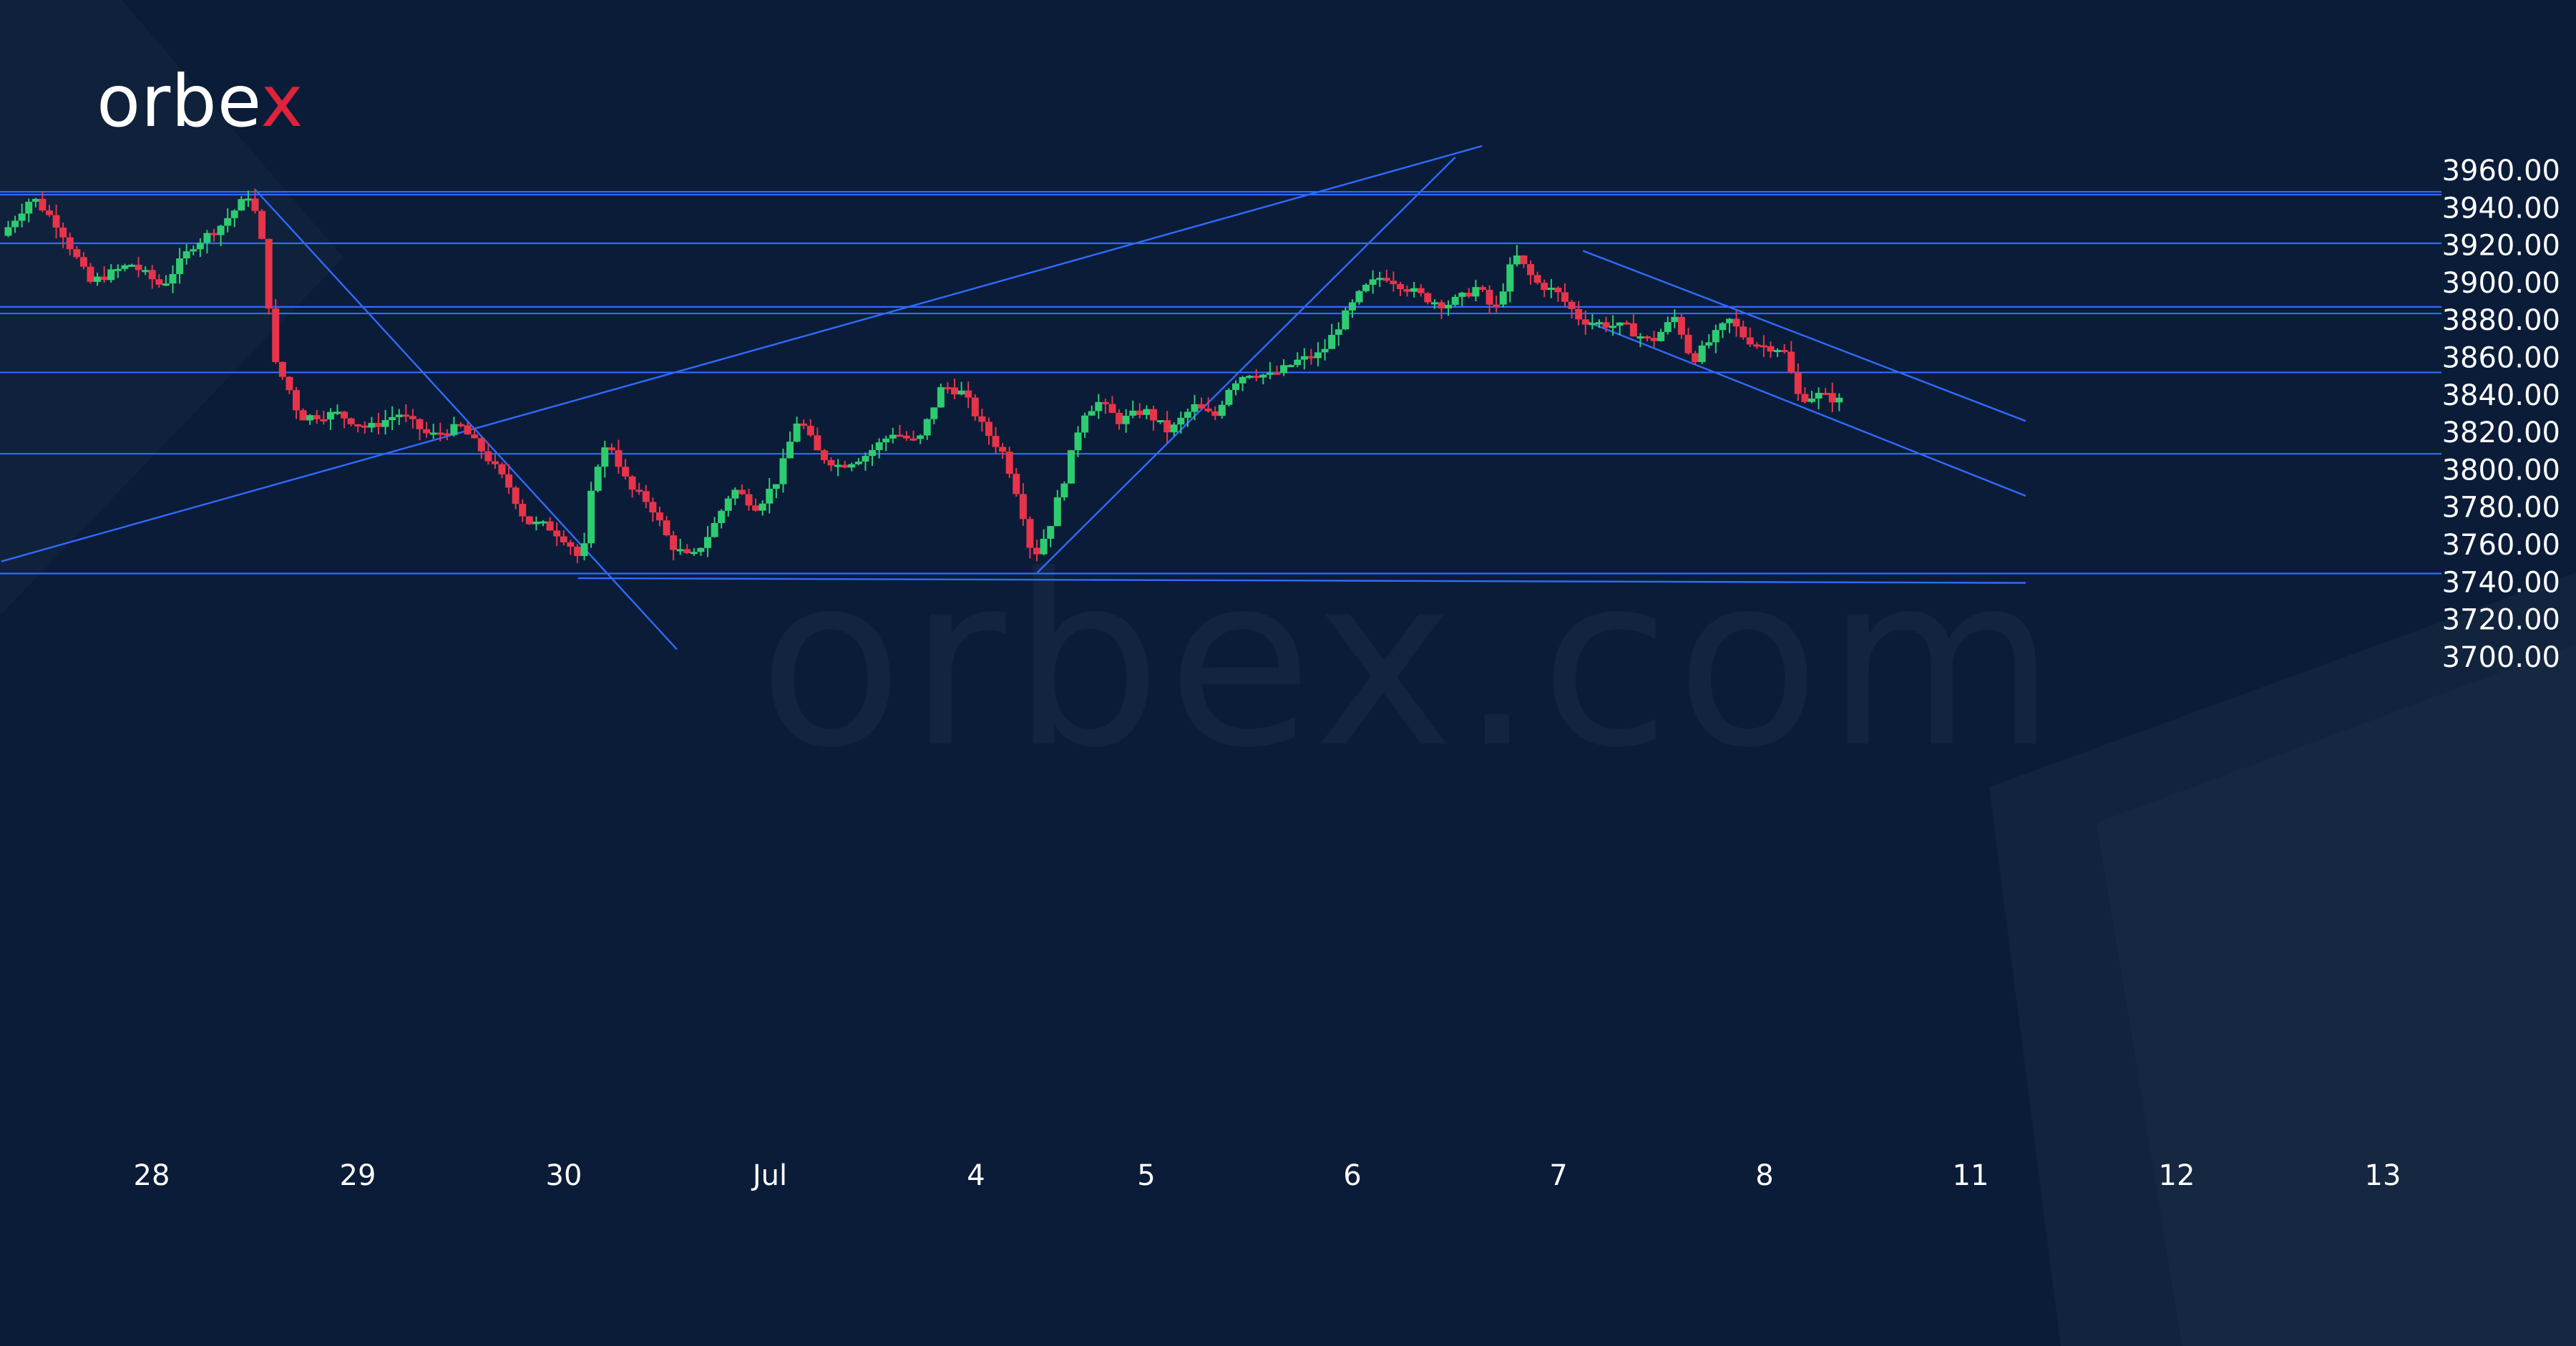 This screenshot has height=1346, width=2576. Describe the element at coordinates (2501, 320) in the screenshot. I see `y-tick-label: 3880.00` at that location.